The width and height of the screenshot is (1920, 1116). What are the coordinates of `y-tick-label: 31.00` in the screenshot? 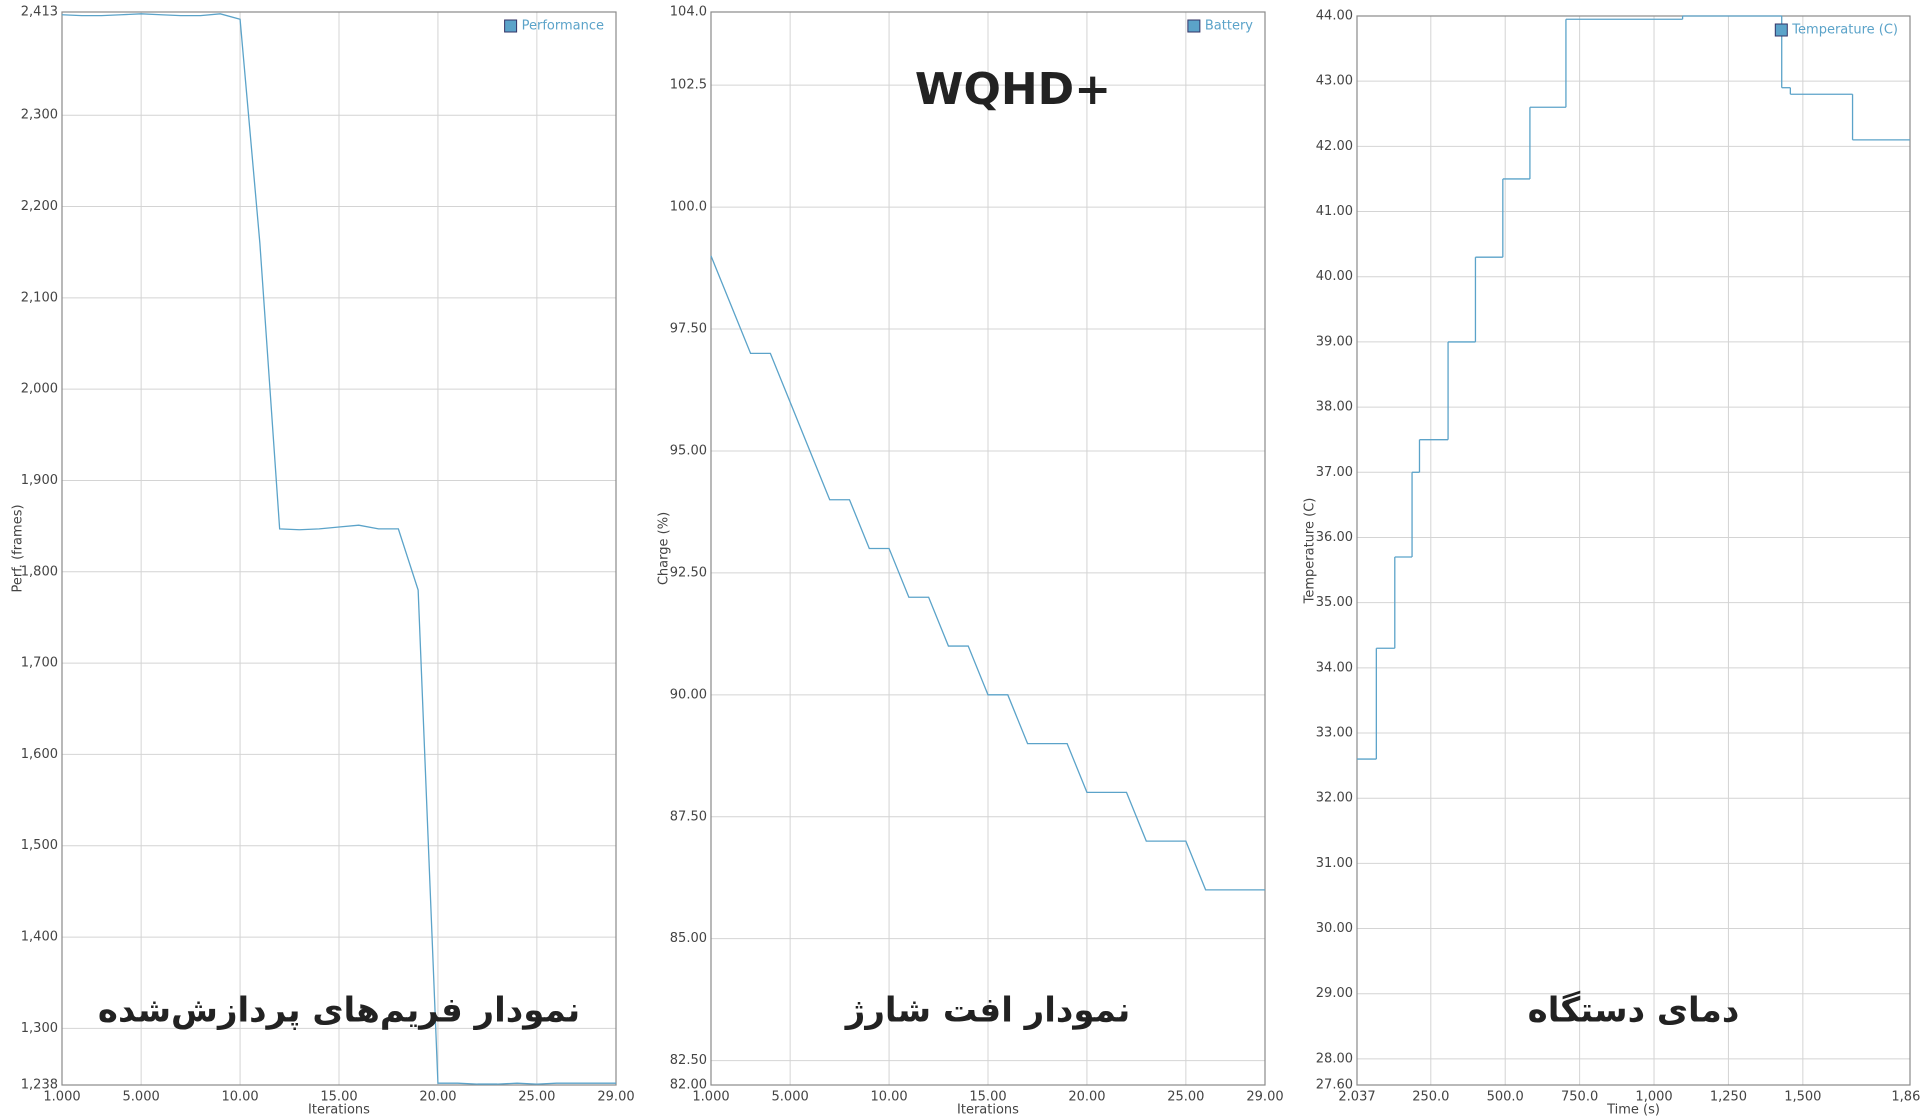 It's located at (1334, 863).